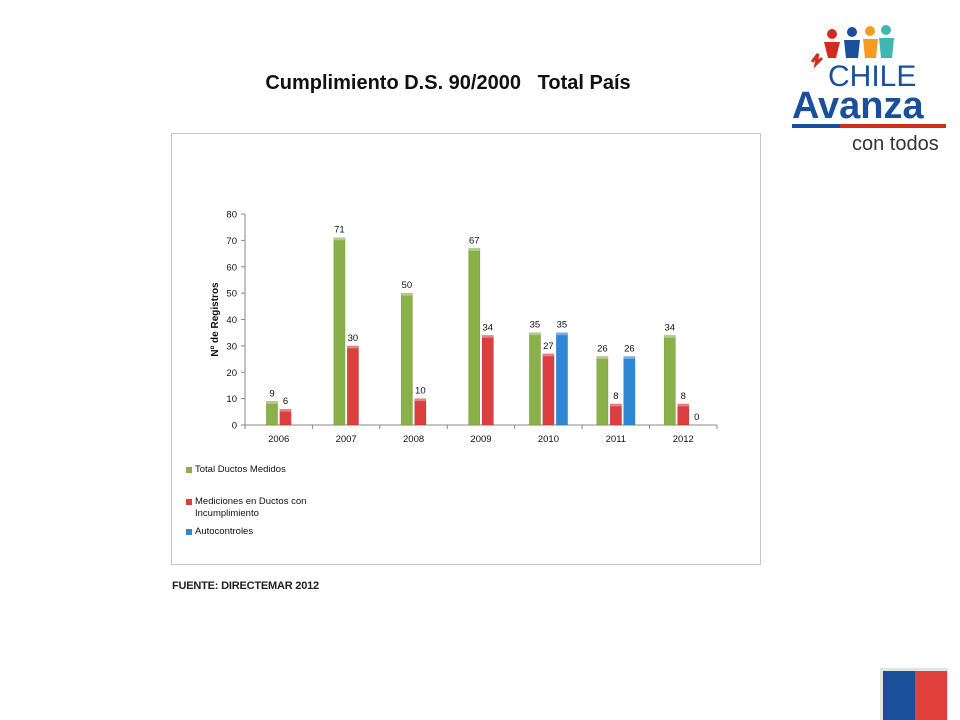  I want to click on legend-label: Total Ductos Medidos, so click(240, 469).